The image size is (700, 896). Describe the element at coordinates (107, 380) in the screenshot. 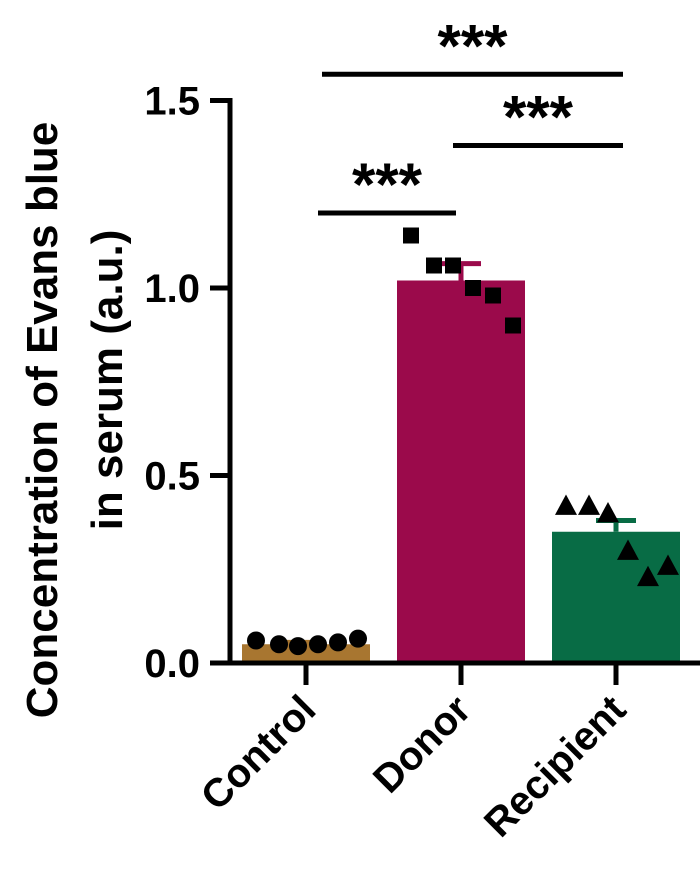

I see `y-axis-label-line-2: in serum (a.u.)` at that location.